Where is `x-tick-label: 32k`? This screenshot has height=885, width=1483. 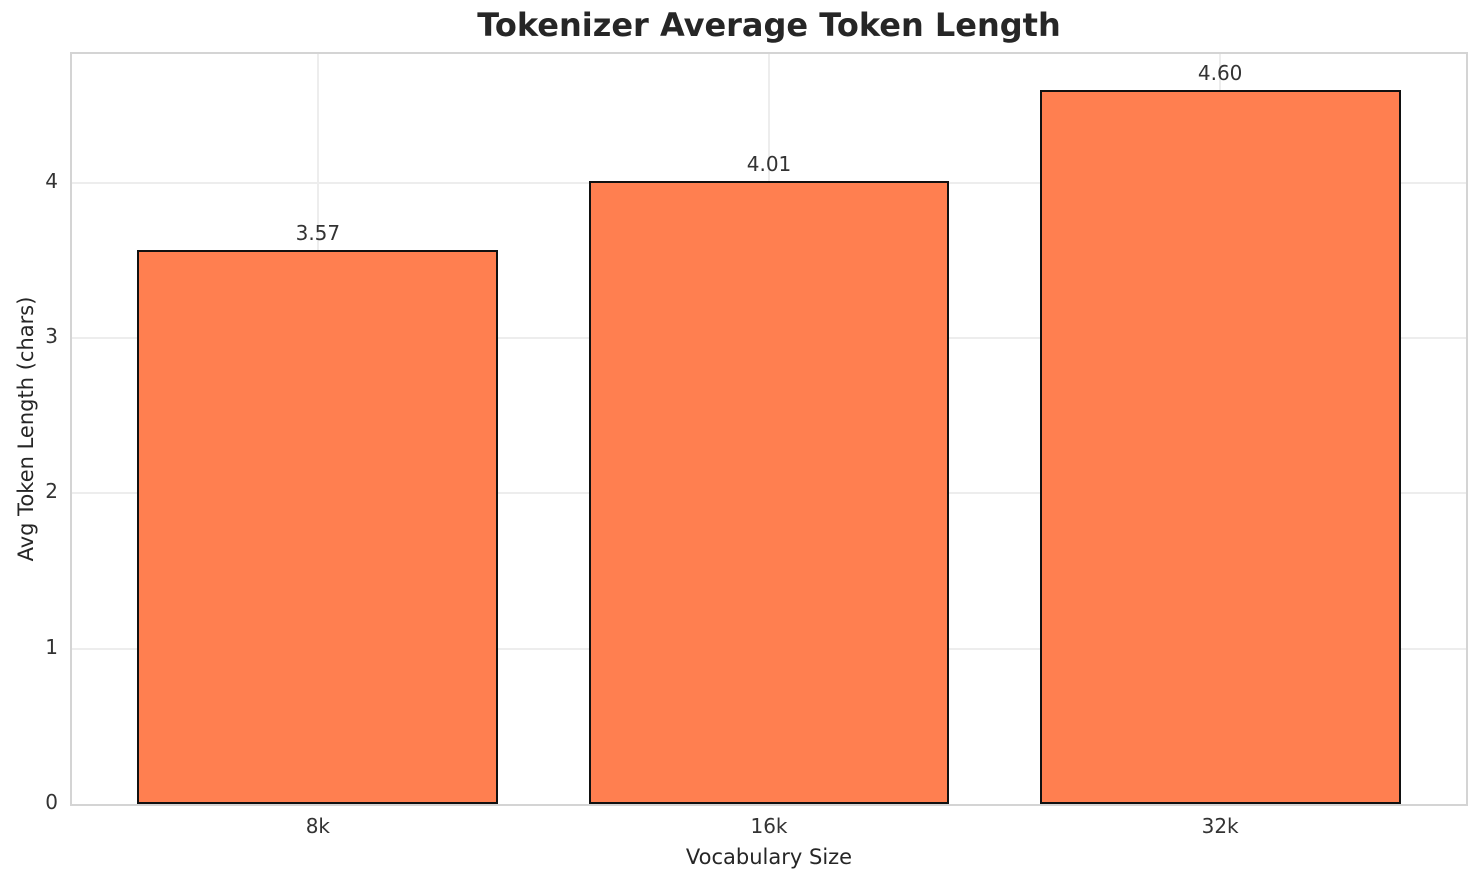
x-tick-label: 32k is located at coordinates (1220, 826).